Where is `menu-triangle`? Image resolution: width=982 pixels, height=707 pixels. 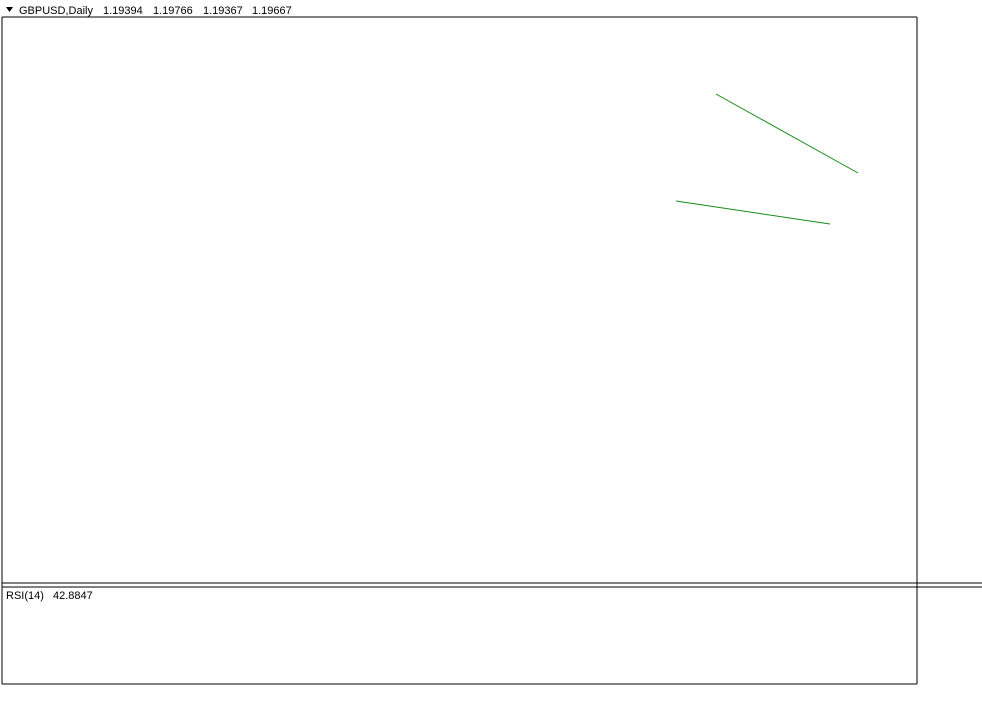 menu-triangle is located at coordinates (9, 9).